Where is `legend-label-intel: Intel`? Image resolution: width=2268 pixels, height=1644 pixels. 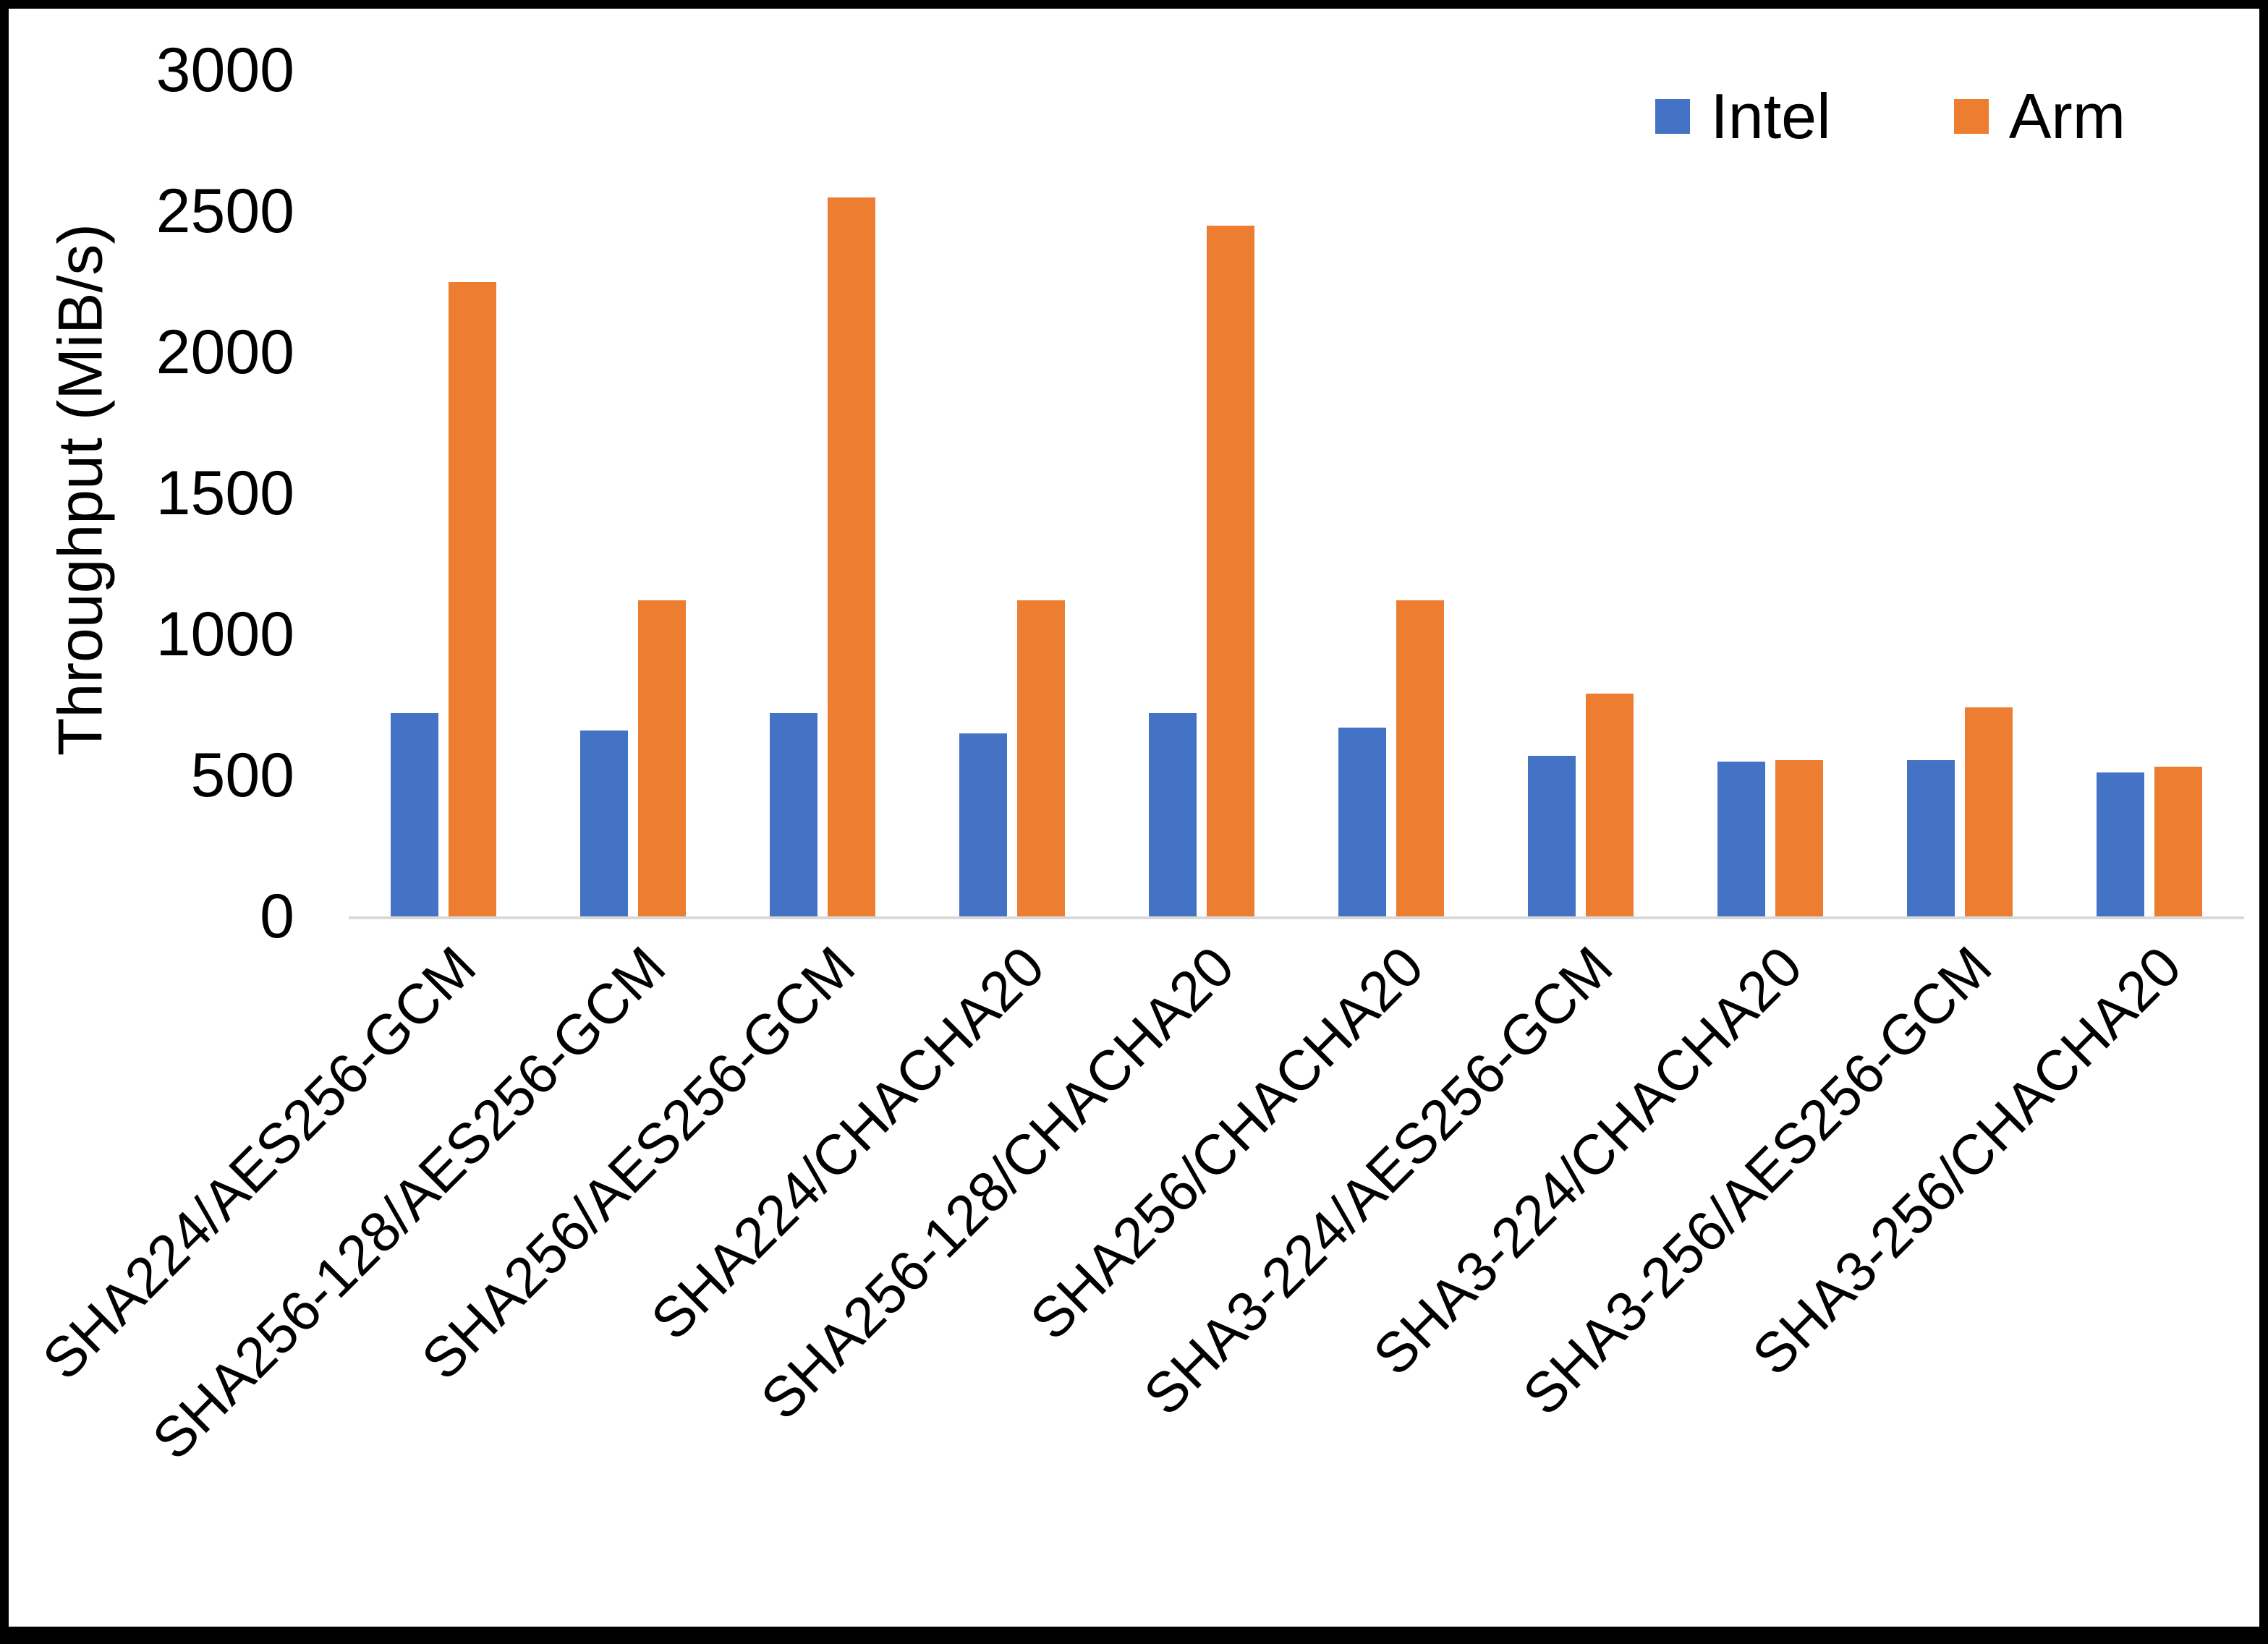
legend-label-intel: Intel is located at coordinates (1770, 116).